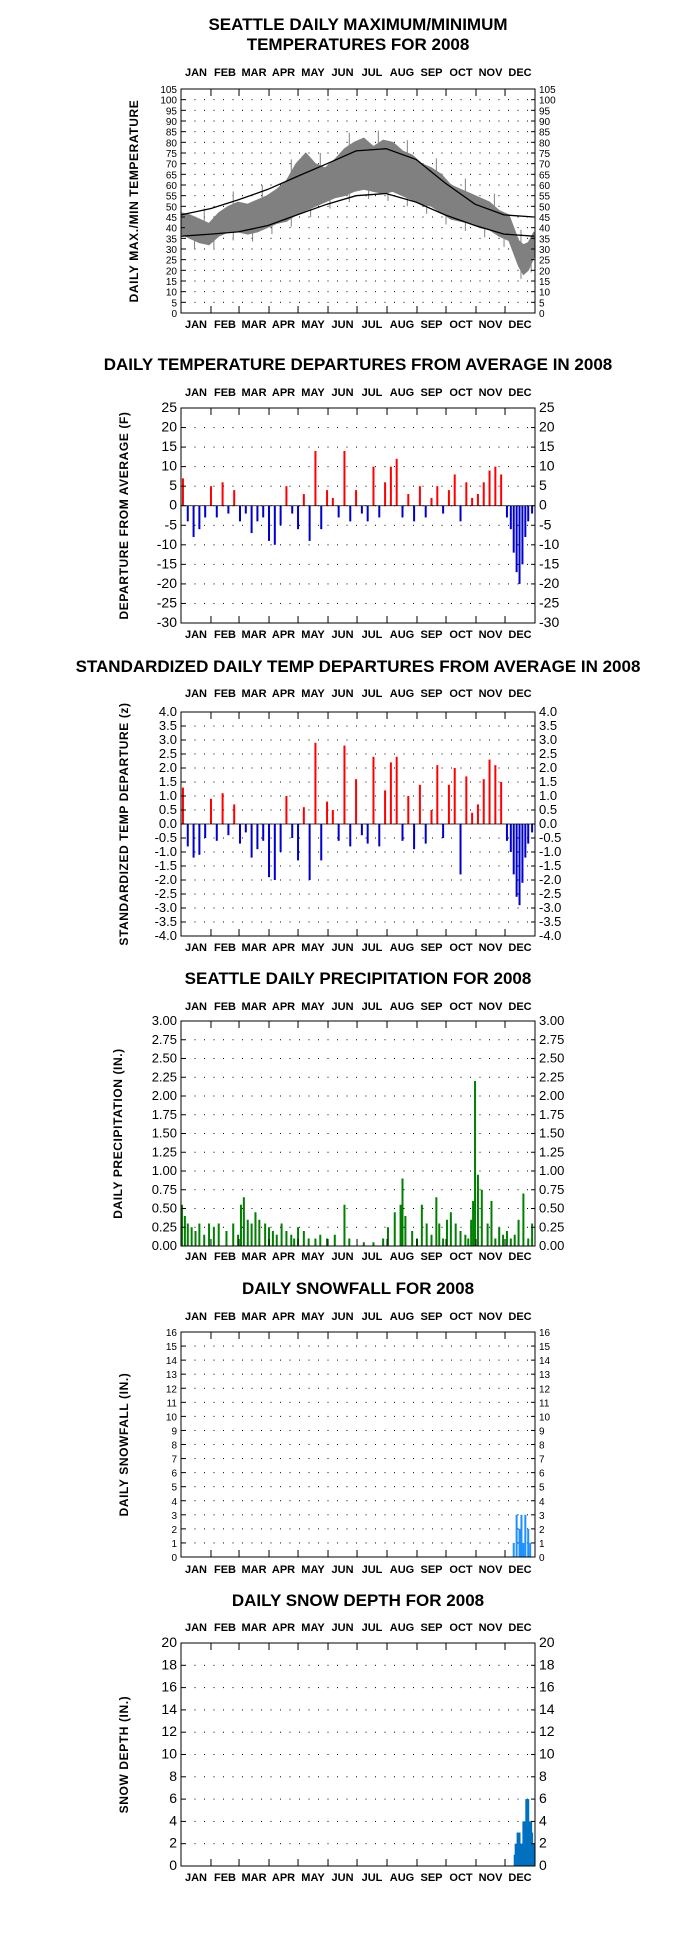 The height and width of the screenshot is (1946, 698). Describe the element at coordinates (548, 767) in the screenshot. I see `y-tick-label-right: 2.0` at that location.